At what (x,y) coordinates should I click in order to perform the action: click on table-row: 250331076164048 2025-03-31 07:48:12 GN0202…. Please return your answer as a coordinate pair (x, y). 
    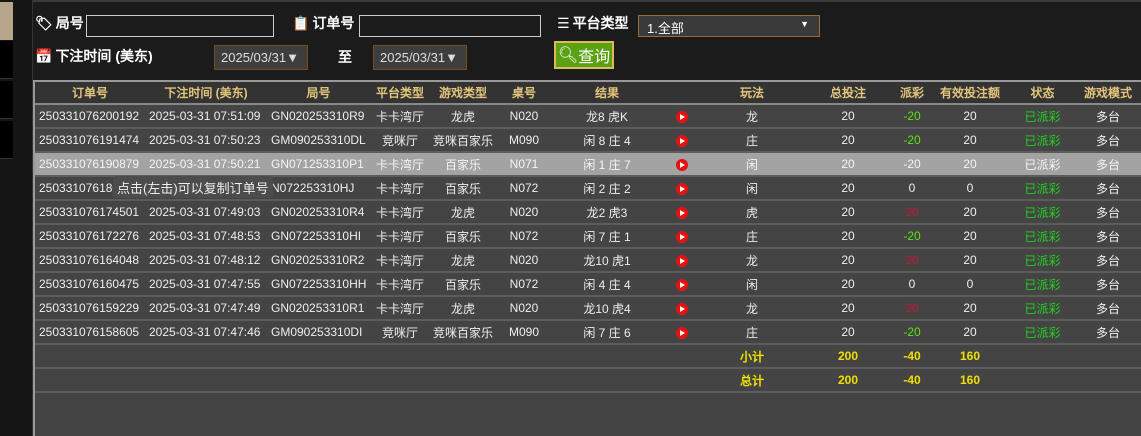
    Looking at the image, I should click on (588, 260).